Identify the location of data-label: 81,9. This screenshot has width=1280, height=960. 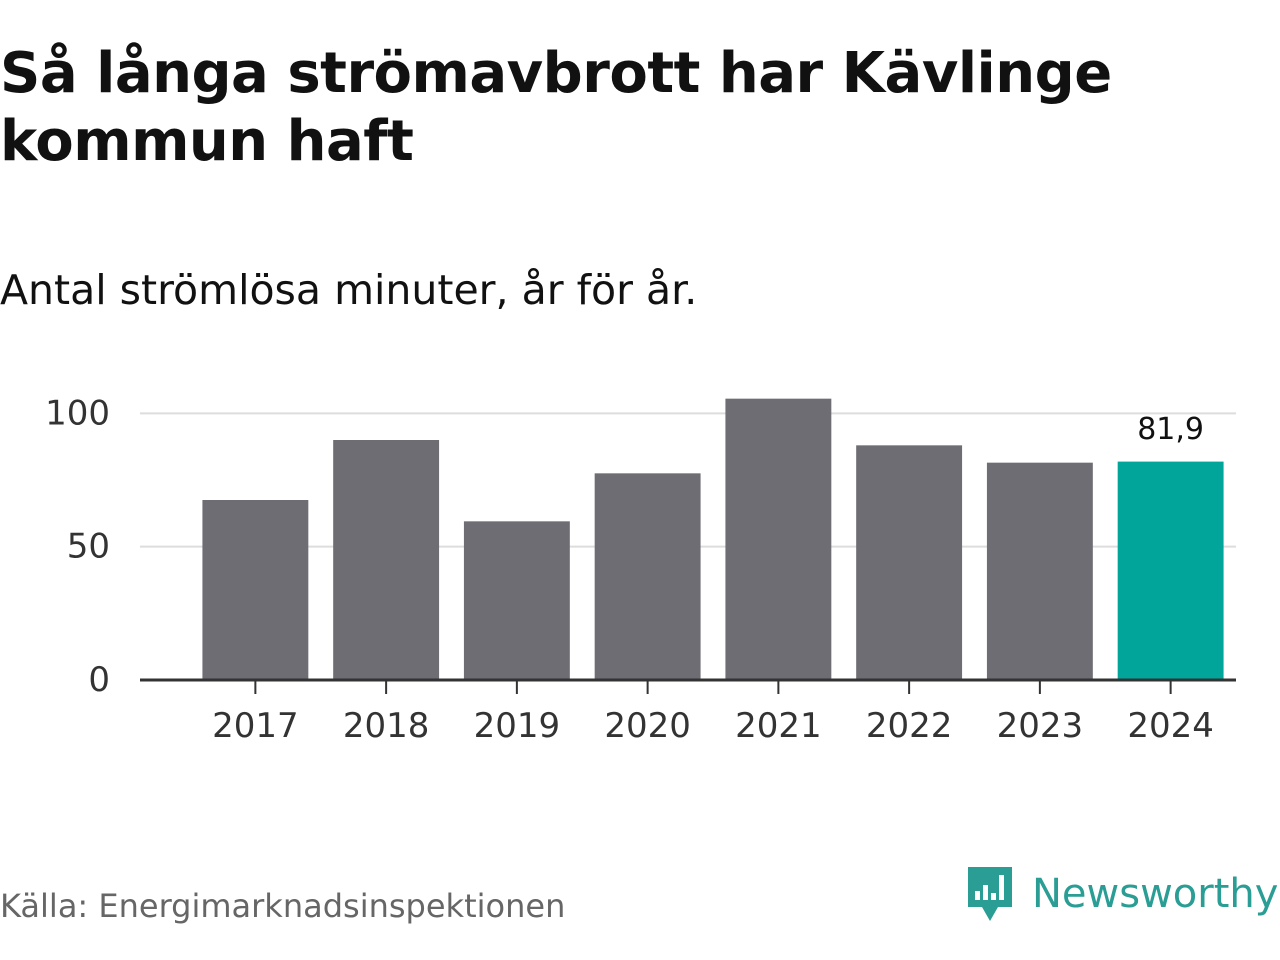
(1170, 429).